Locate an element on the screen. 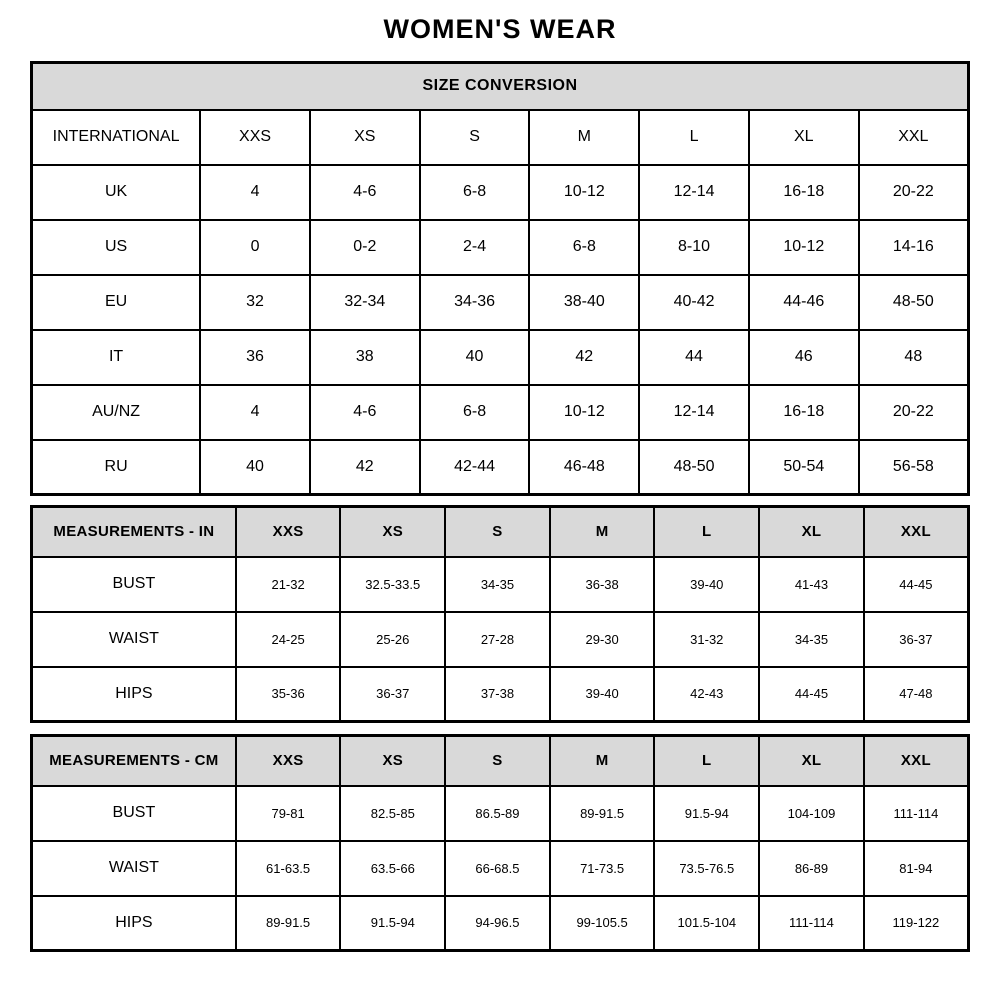 This screenshot has height=1000, width=1000. cell: 47-48 is located at coordinates (916, 694).